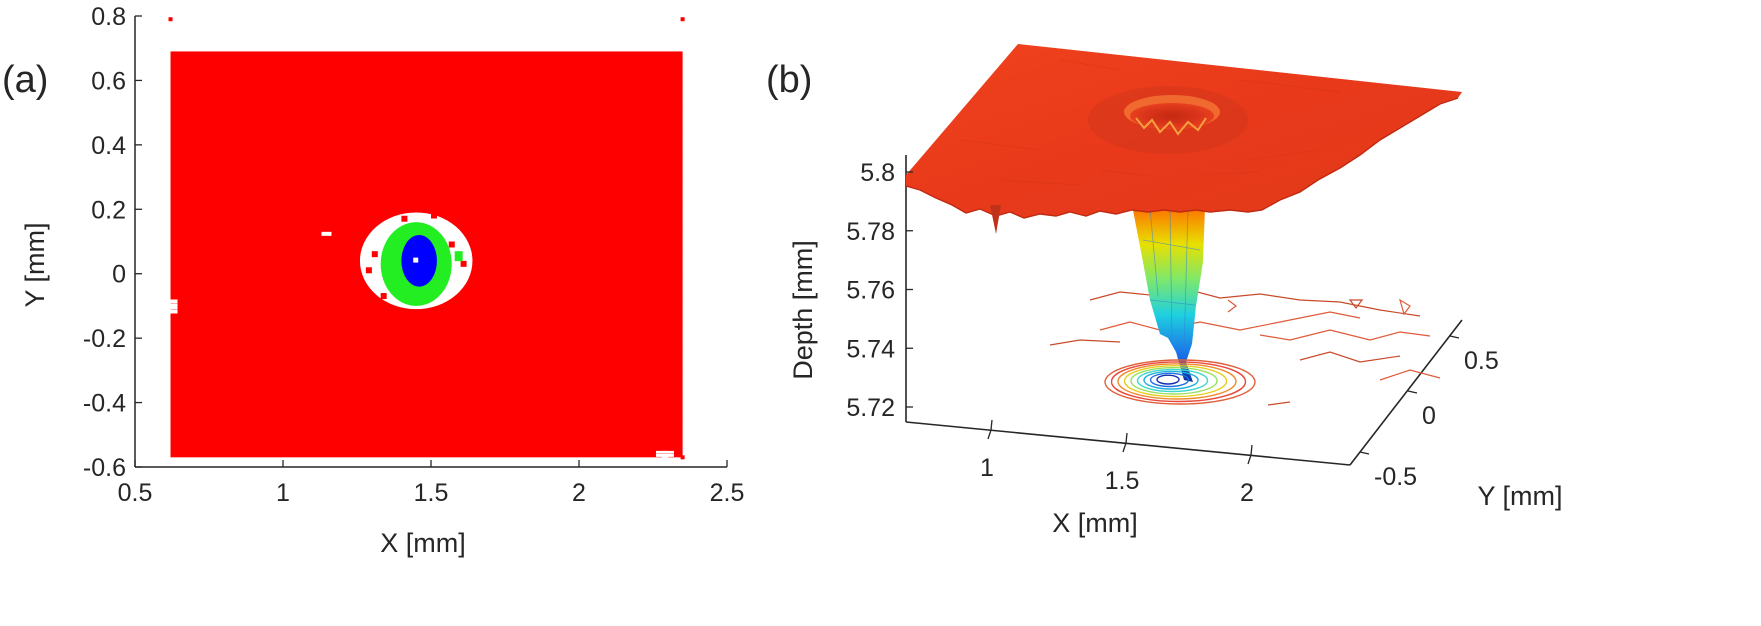 Image resolution: width=1761 pixels, height=626 pixels. What do you see at coordinates (1122, 481) in the screenshot?
I see `panel-b-x-tick-label: 1.5` at bounding box center [1122, 481].